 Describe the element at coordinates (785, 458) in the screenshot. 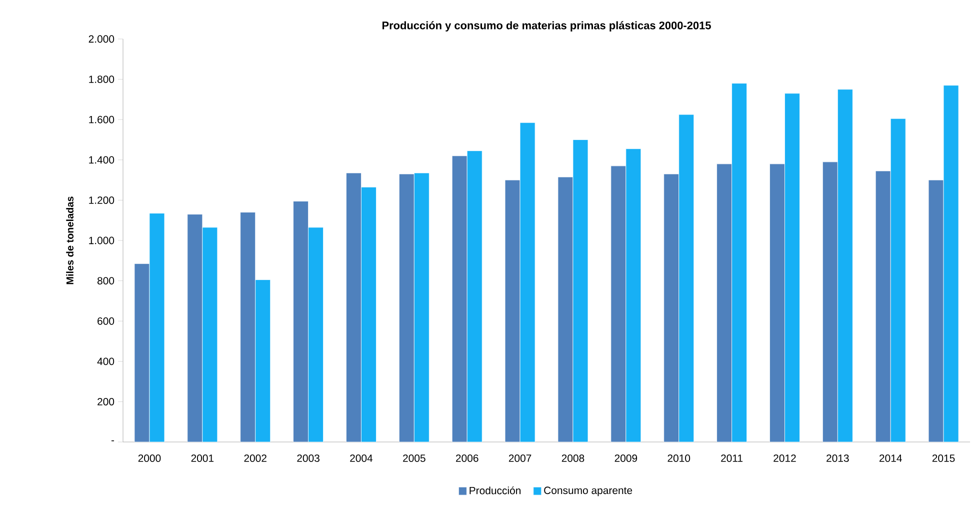

I see `x-tick-label: 2012` at that location.